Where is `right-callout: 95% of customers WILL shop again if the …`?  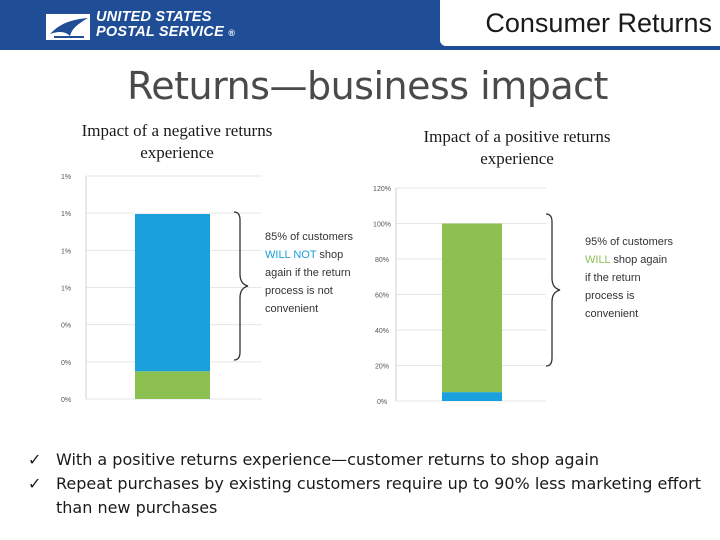 right-callout: 95% of customers WILL shop again if the … is located at coordinates (629, 278).